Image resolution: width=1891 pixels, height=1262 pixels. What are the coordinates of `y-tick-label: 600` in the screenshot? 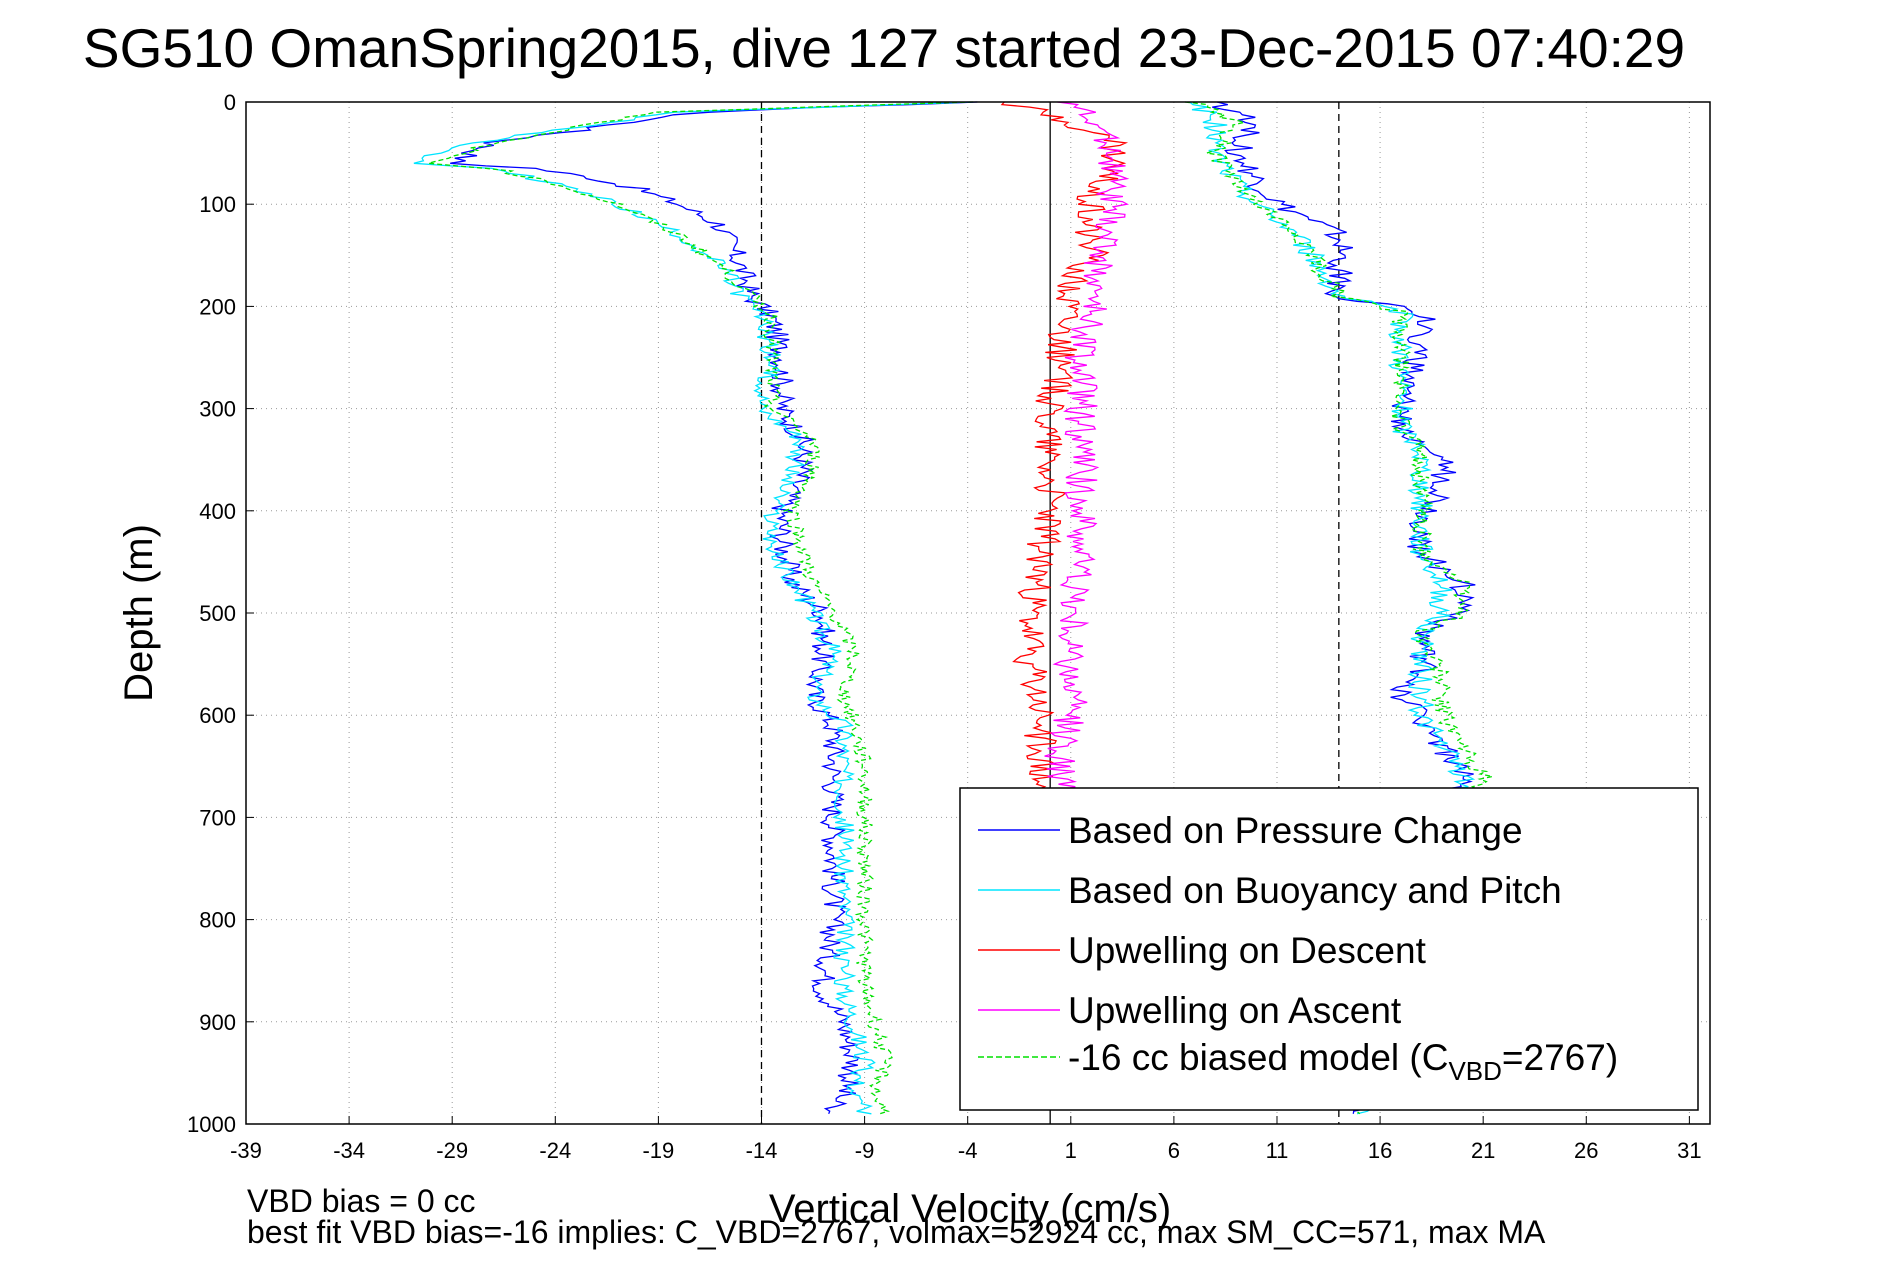 It's located at (217, 715).